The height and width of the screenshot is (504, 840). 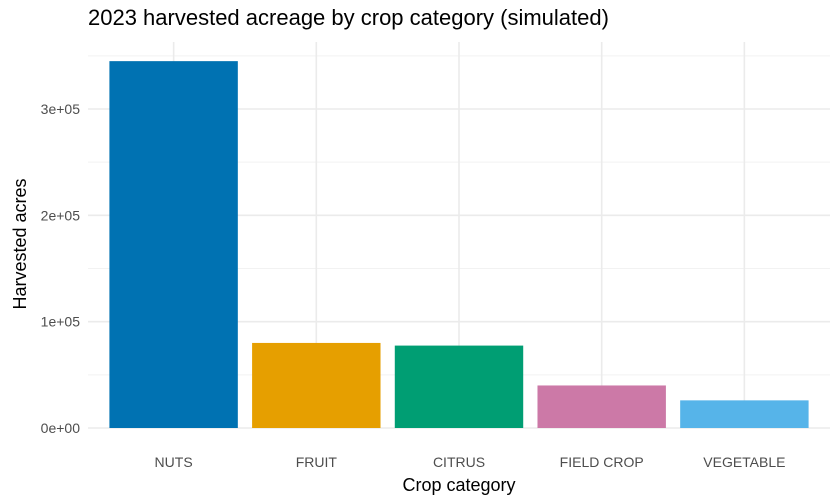 What do you see at coordinates (61, 215) in the screenshot?
I see `y-tick-label: 2e+05` at bounding box center [61, 215].